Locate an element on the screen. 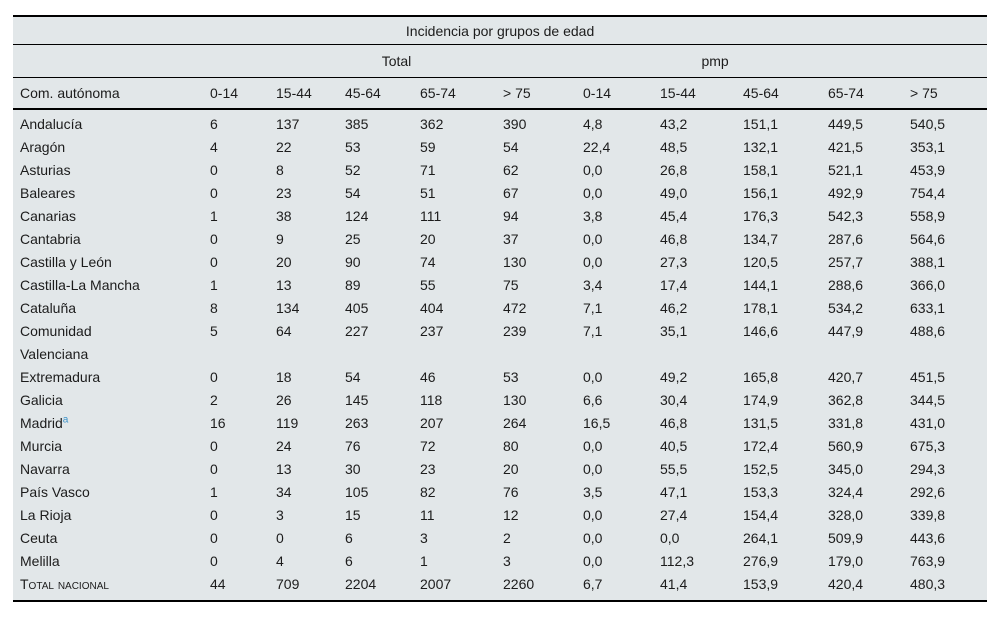 The width and height of the screenshot is (1000, 617). region-name: Andalucía is located at coordinates (51, 124).